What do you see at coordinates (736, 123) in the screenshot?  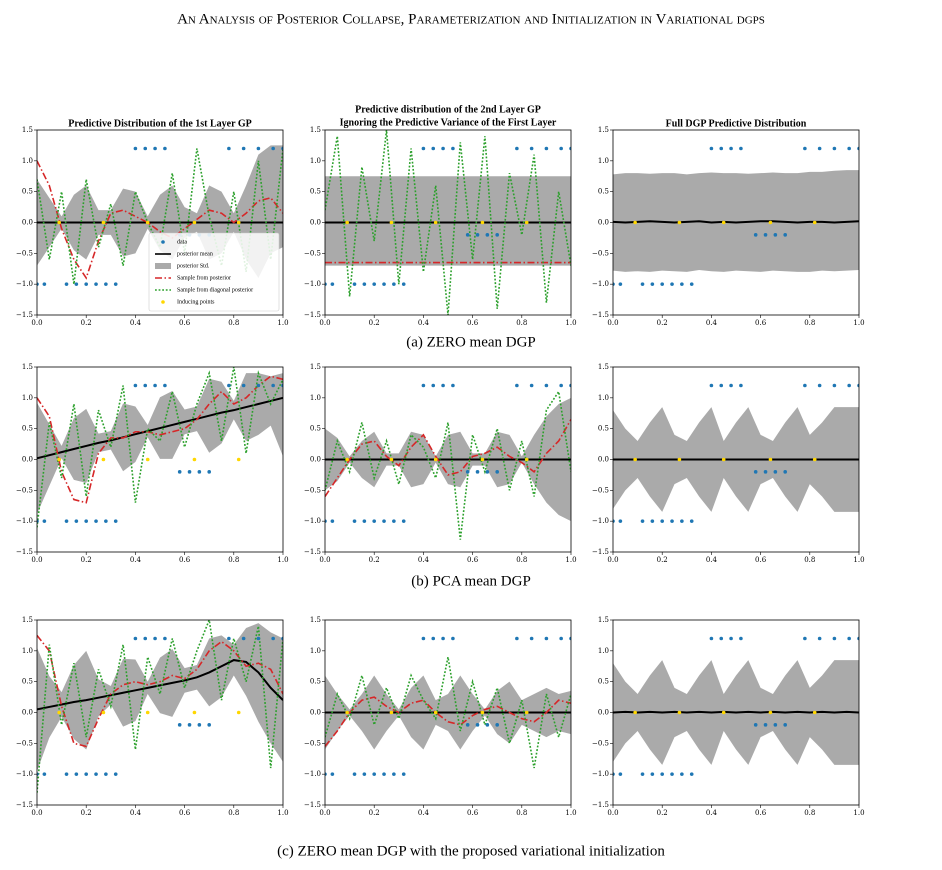 I see `subplot-title: Full DGP Predictive Distribution` at bounding box center [736, 123].